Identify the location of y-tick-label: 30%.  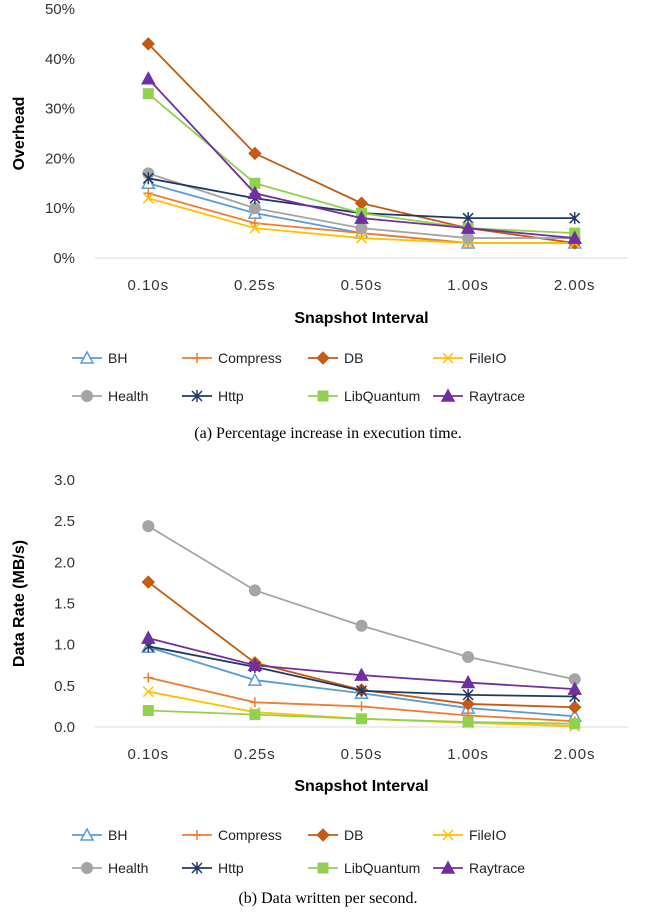
(60, 109).